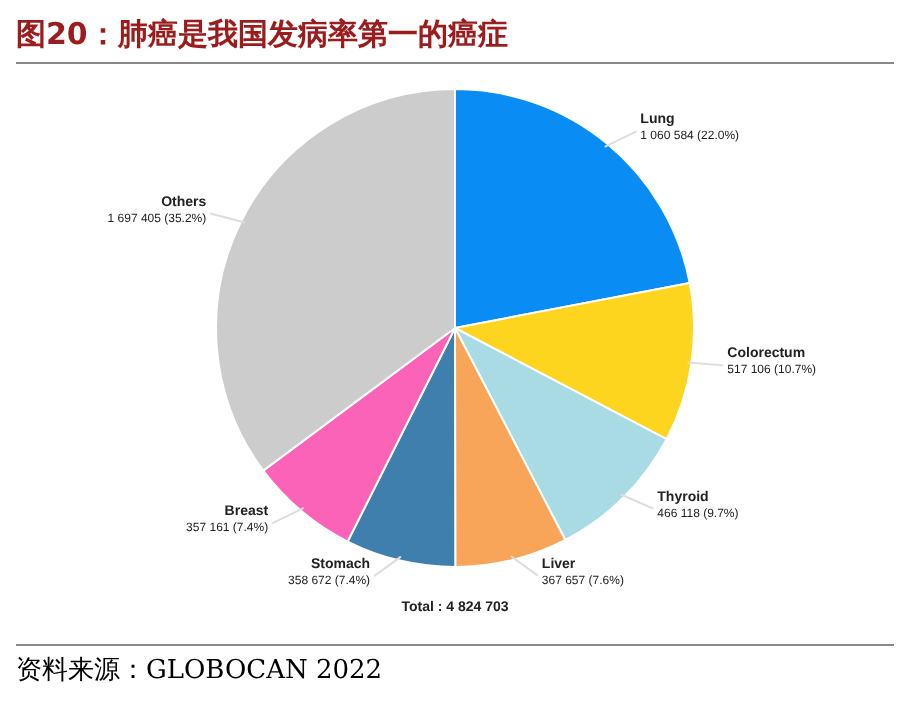 This screenshot has width=910, height=716. What do you see at coordinates (455, 40) in the screenshot?
I see `chart-title: 图20：肺癌是我国发病率第一的癌症` at bounding box center [455, 40].